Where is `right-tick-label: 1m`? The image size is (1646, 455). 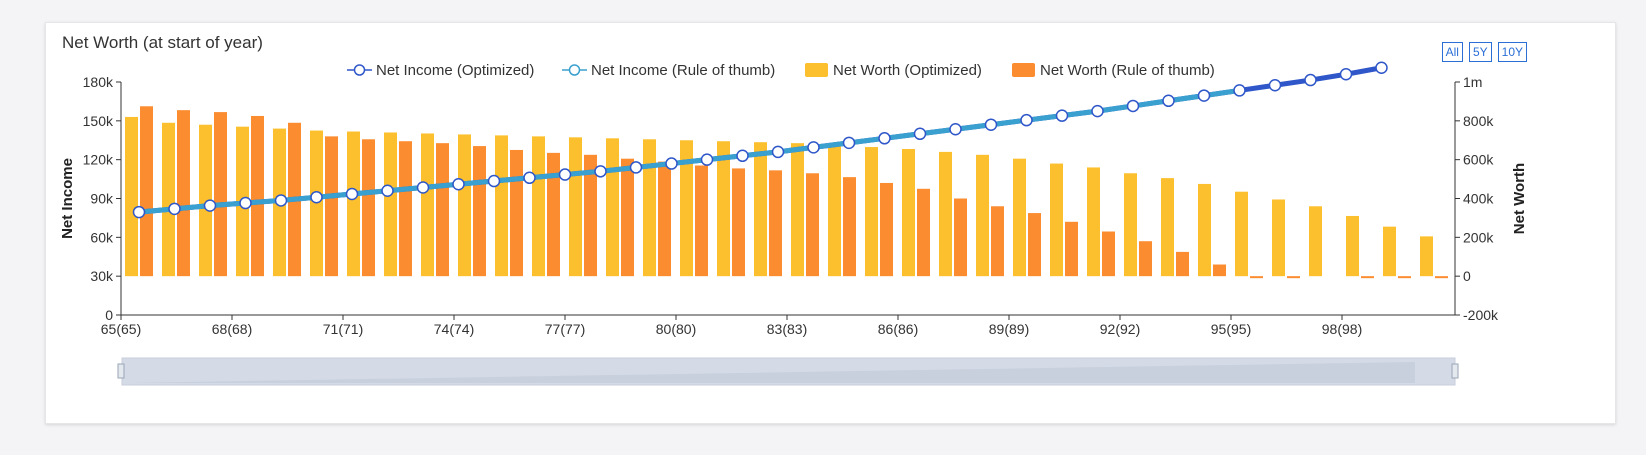
right-tick-label: 1m is located at coordinates (1472, 82).